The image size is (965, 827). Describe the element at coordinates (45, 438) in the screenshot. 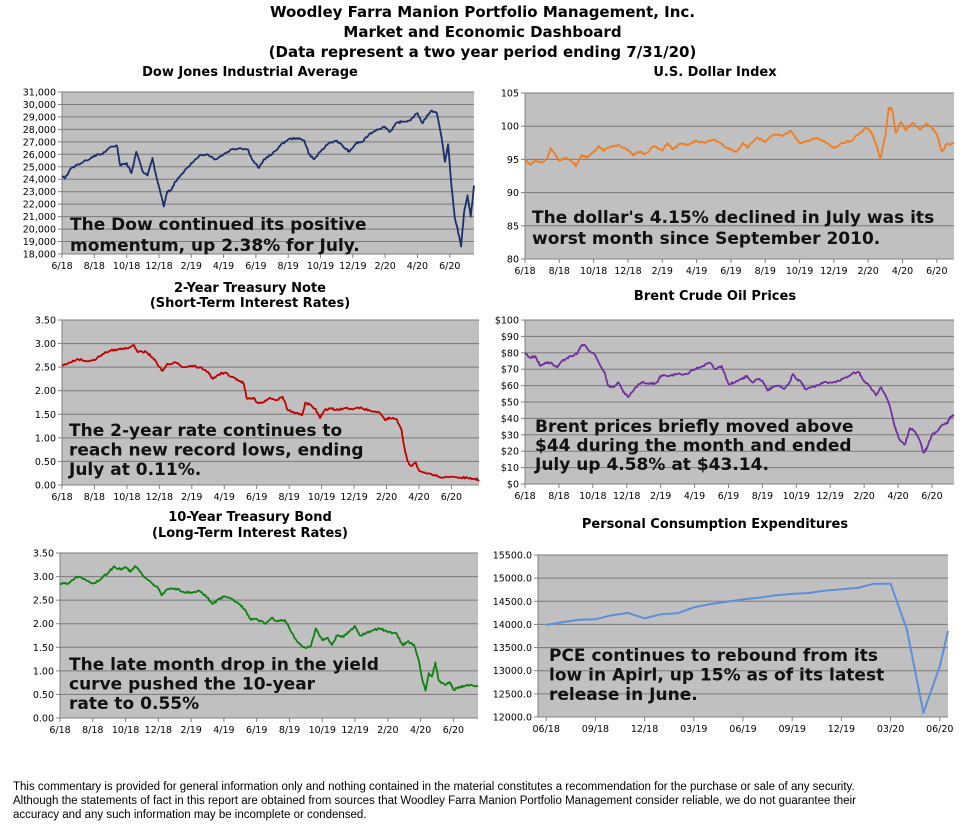

I see `t2y-ytick-label: 1.00` at that location.